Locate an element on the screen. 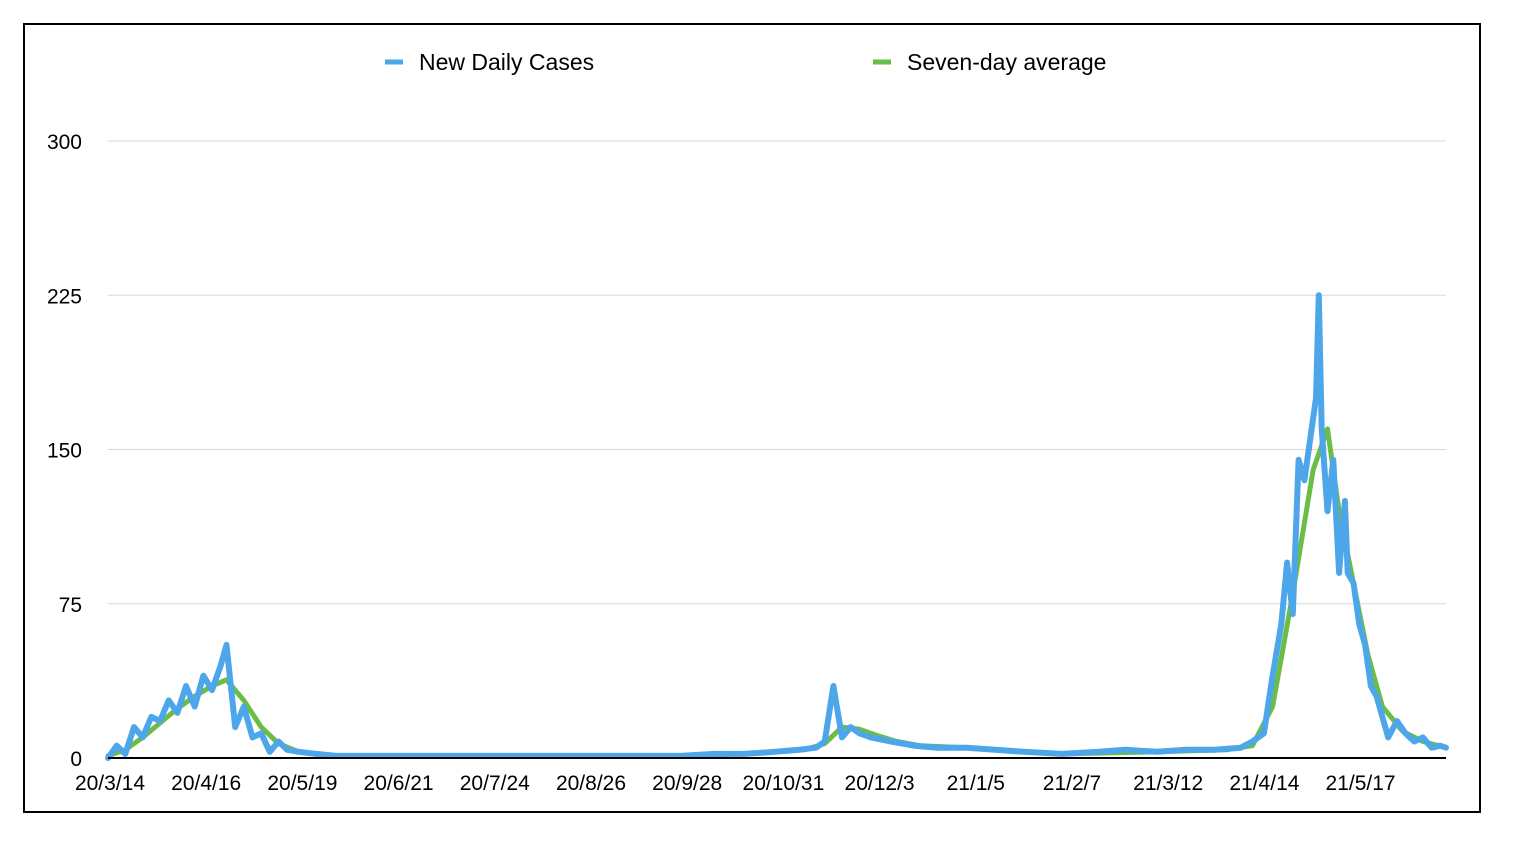 Image resolution: width=1514 pixels, height=842 pixels. x-tick-label: 21/5/17 is located at coordinates (1361, 783).